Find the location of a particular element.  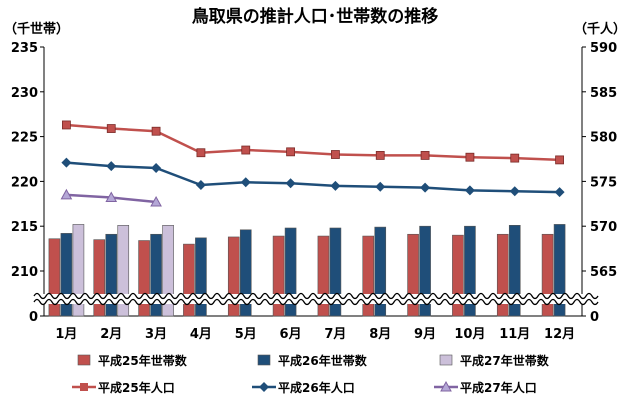

axis-break is located at coordinates (316, 299).